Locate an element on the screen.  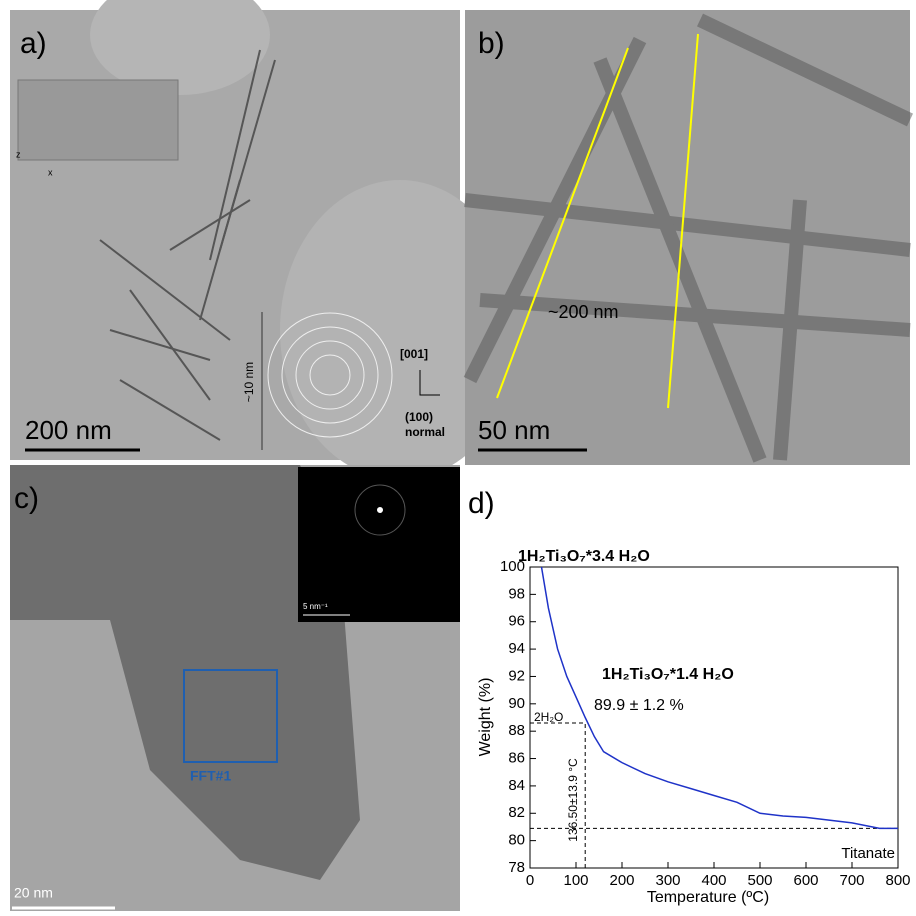
fft-ring is located at coordinates (380, 510).